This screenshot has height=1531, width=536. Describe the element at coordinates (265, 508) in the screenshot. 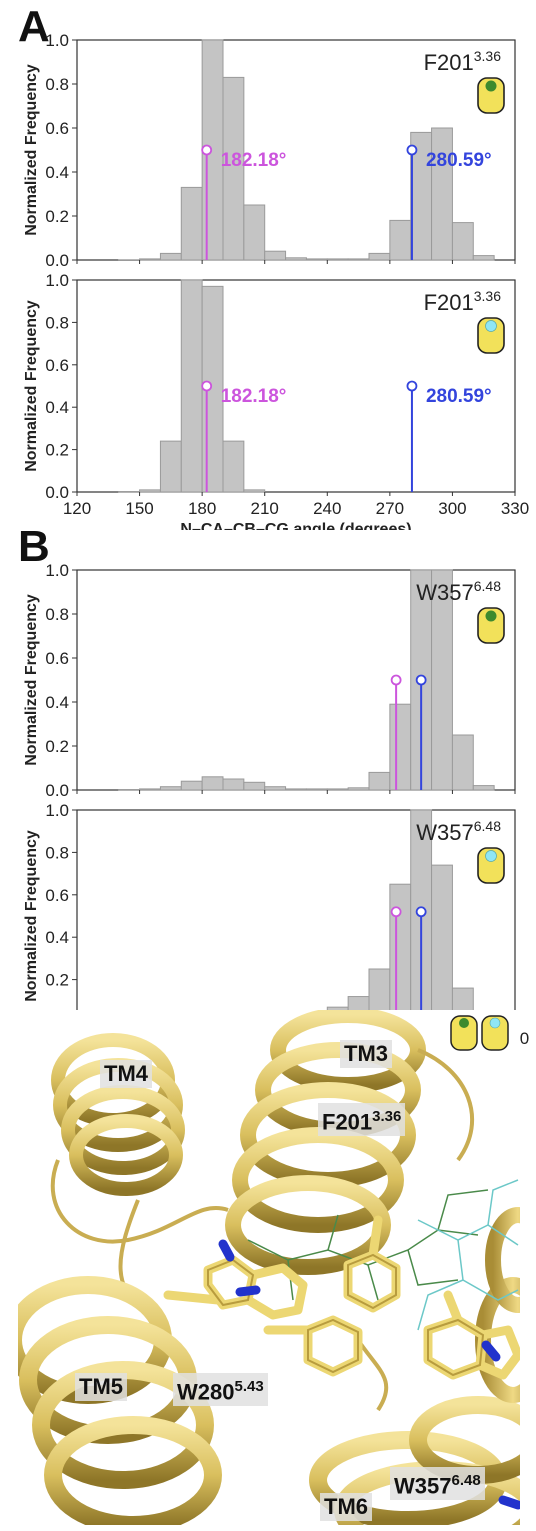

I see `x-tick-label: 210` at that location.